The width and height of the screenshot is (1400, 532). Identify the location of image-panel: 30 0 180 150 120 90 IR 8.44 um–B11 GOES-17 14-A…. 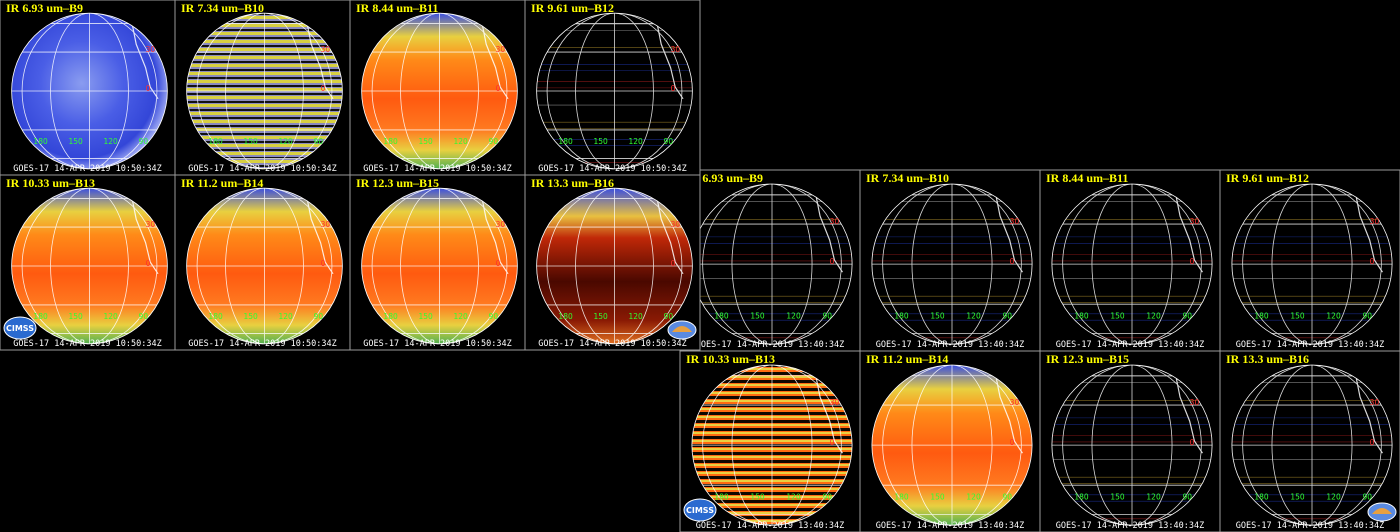
(437, 88).